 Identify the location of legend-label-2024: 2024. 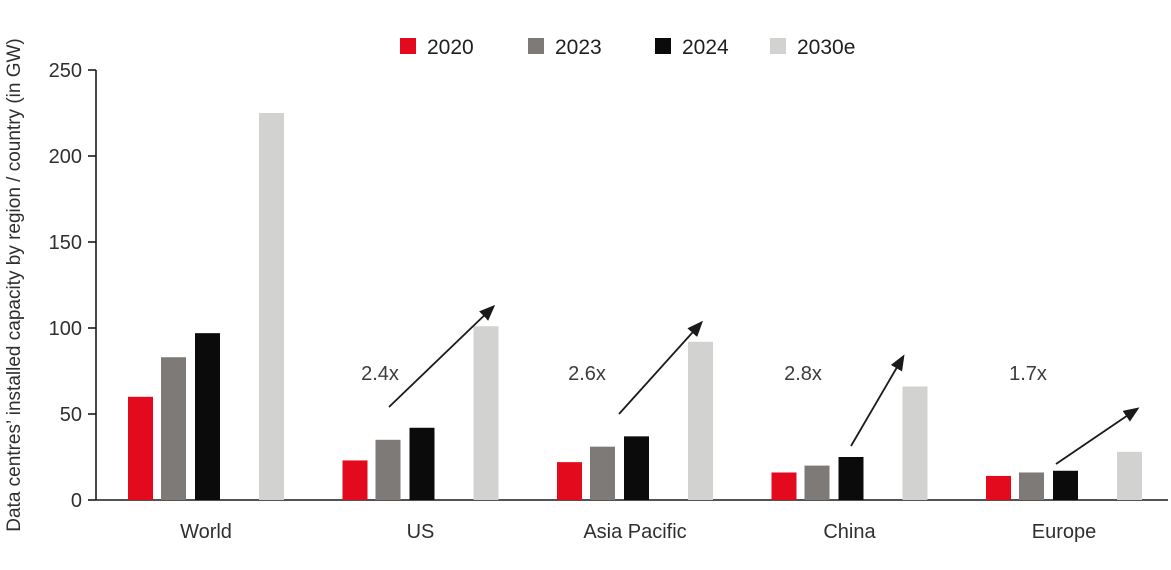
(705, 47).